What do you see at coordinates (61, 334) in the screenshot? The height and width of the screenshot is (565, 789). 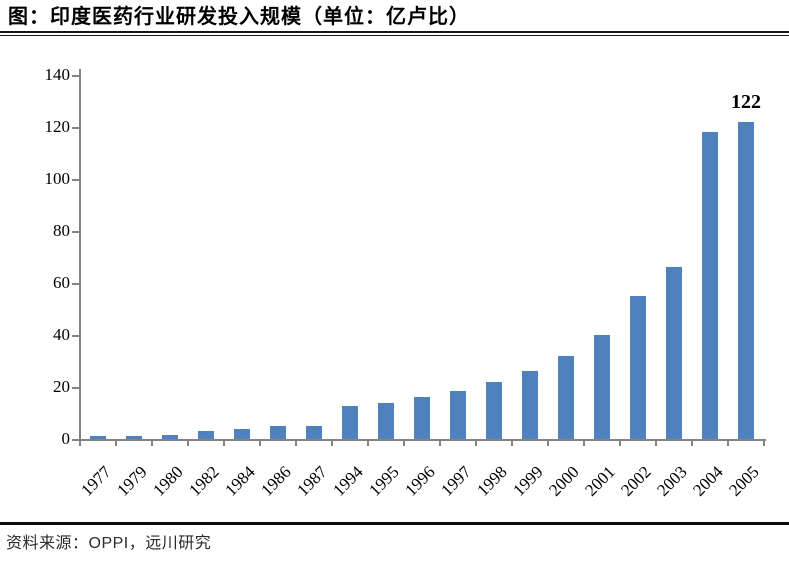 I see `y-axis-label: 40` at bounding box center [61, 334].